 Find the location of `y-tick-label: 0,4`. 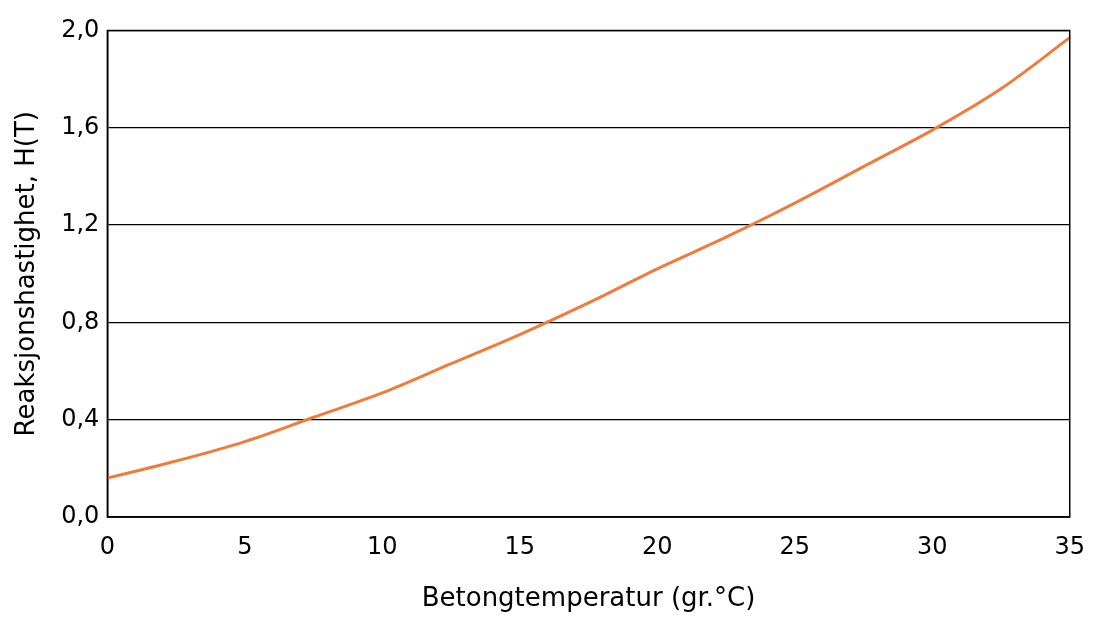

y-tick-label: 0,4 is located at coordinates (80, 417).